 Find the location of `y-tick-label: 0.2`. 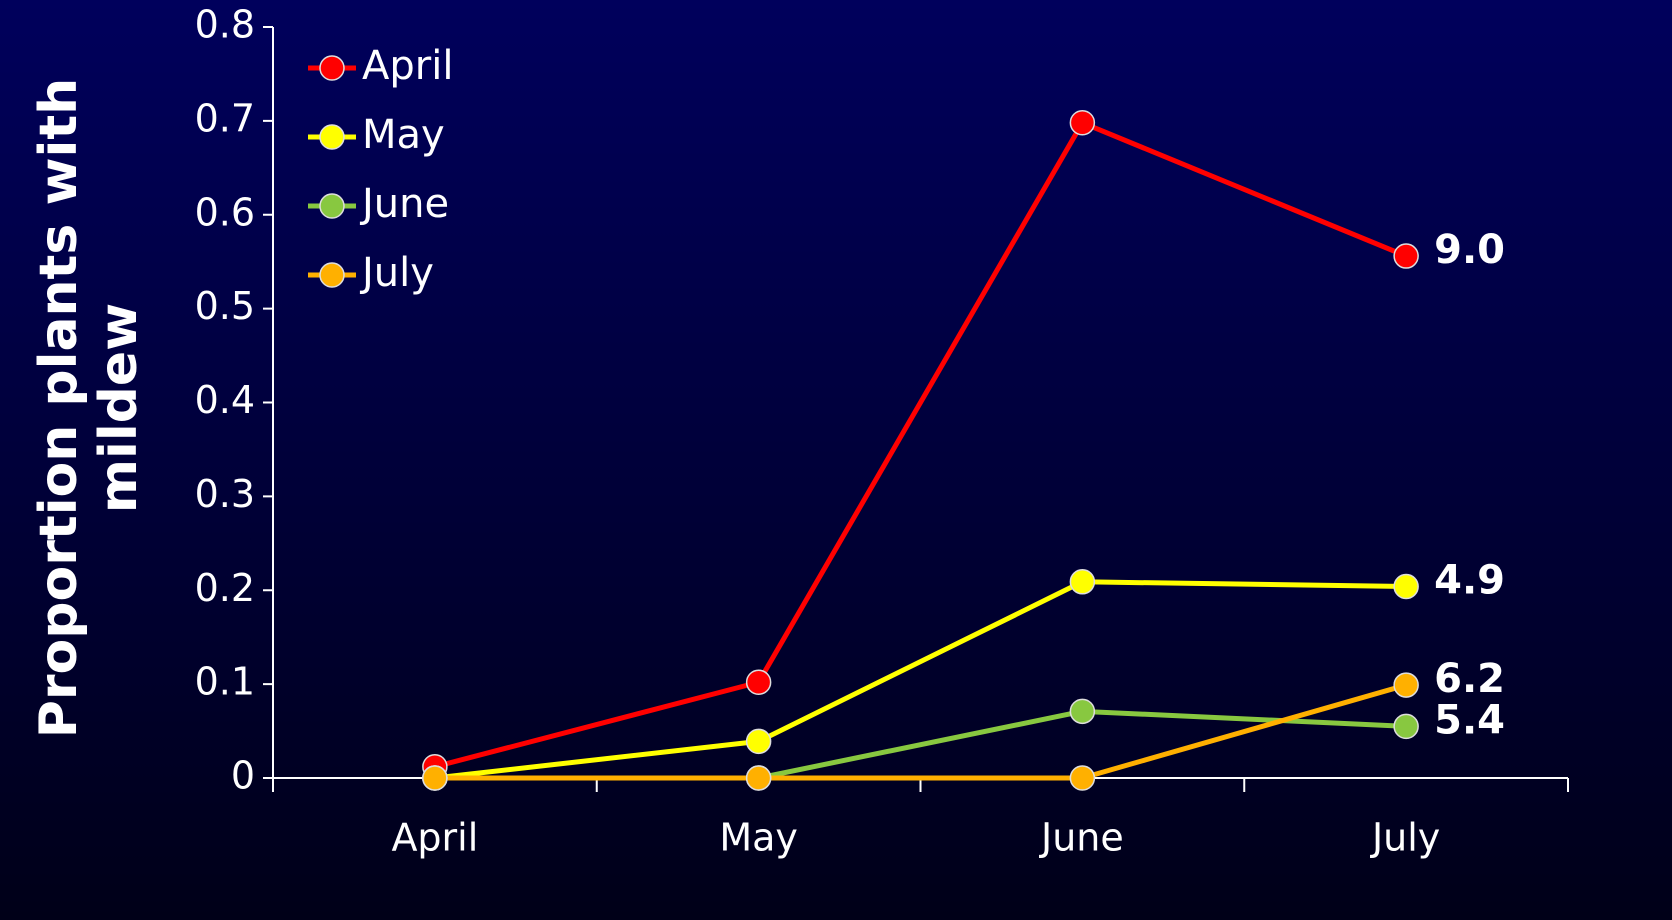

y-tick-label: 0.2 is located at coordinates (225, 588).